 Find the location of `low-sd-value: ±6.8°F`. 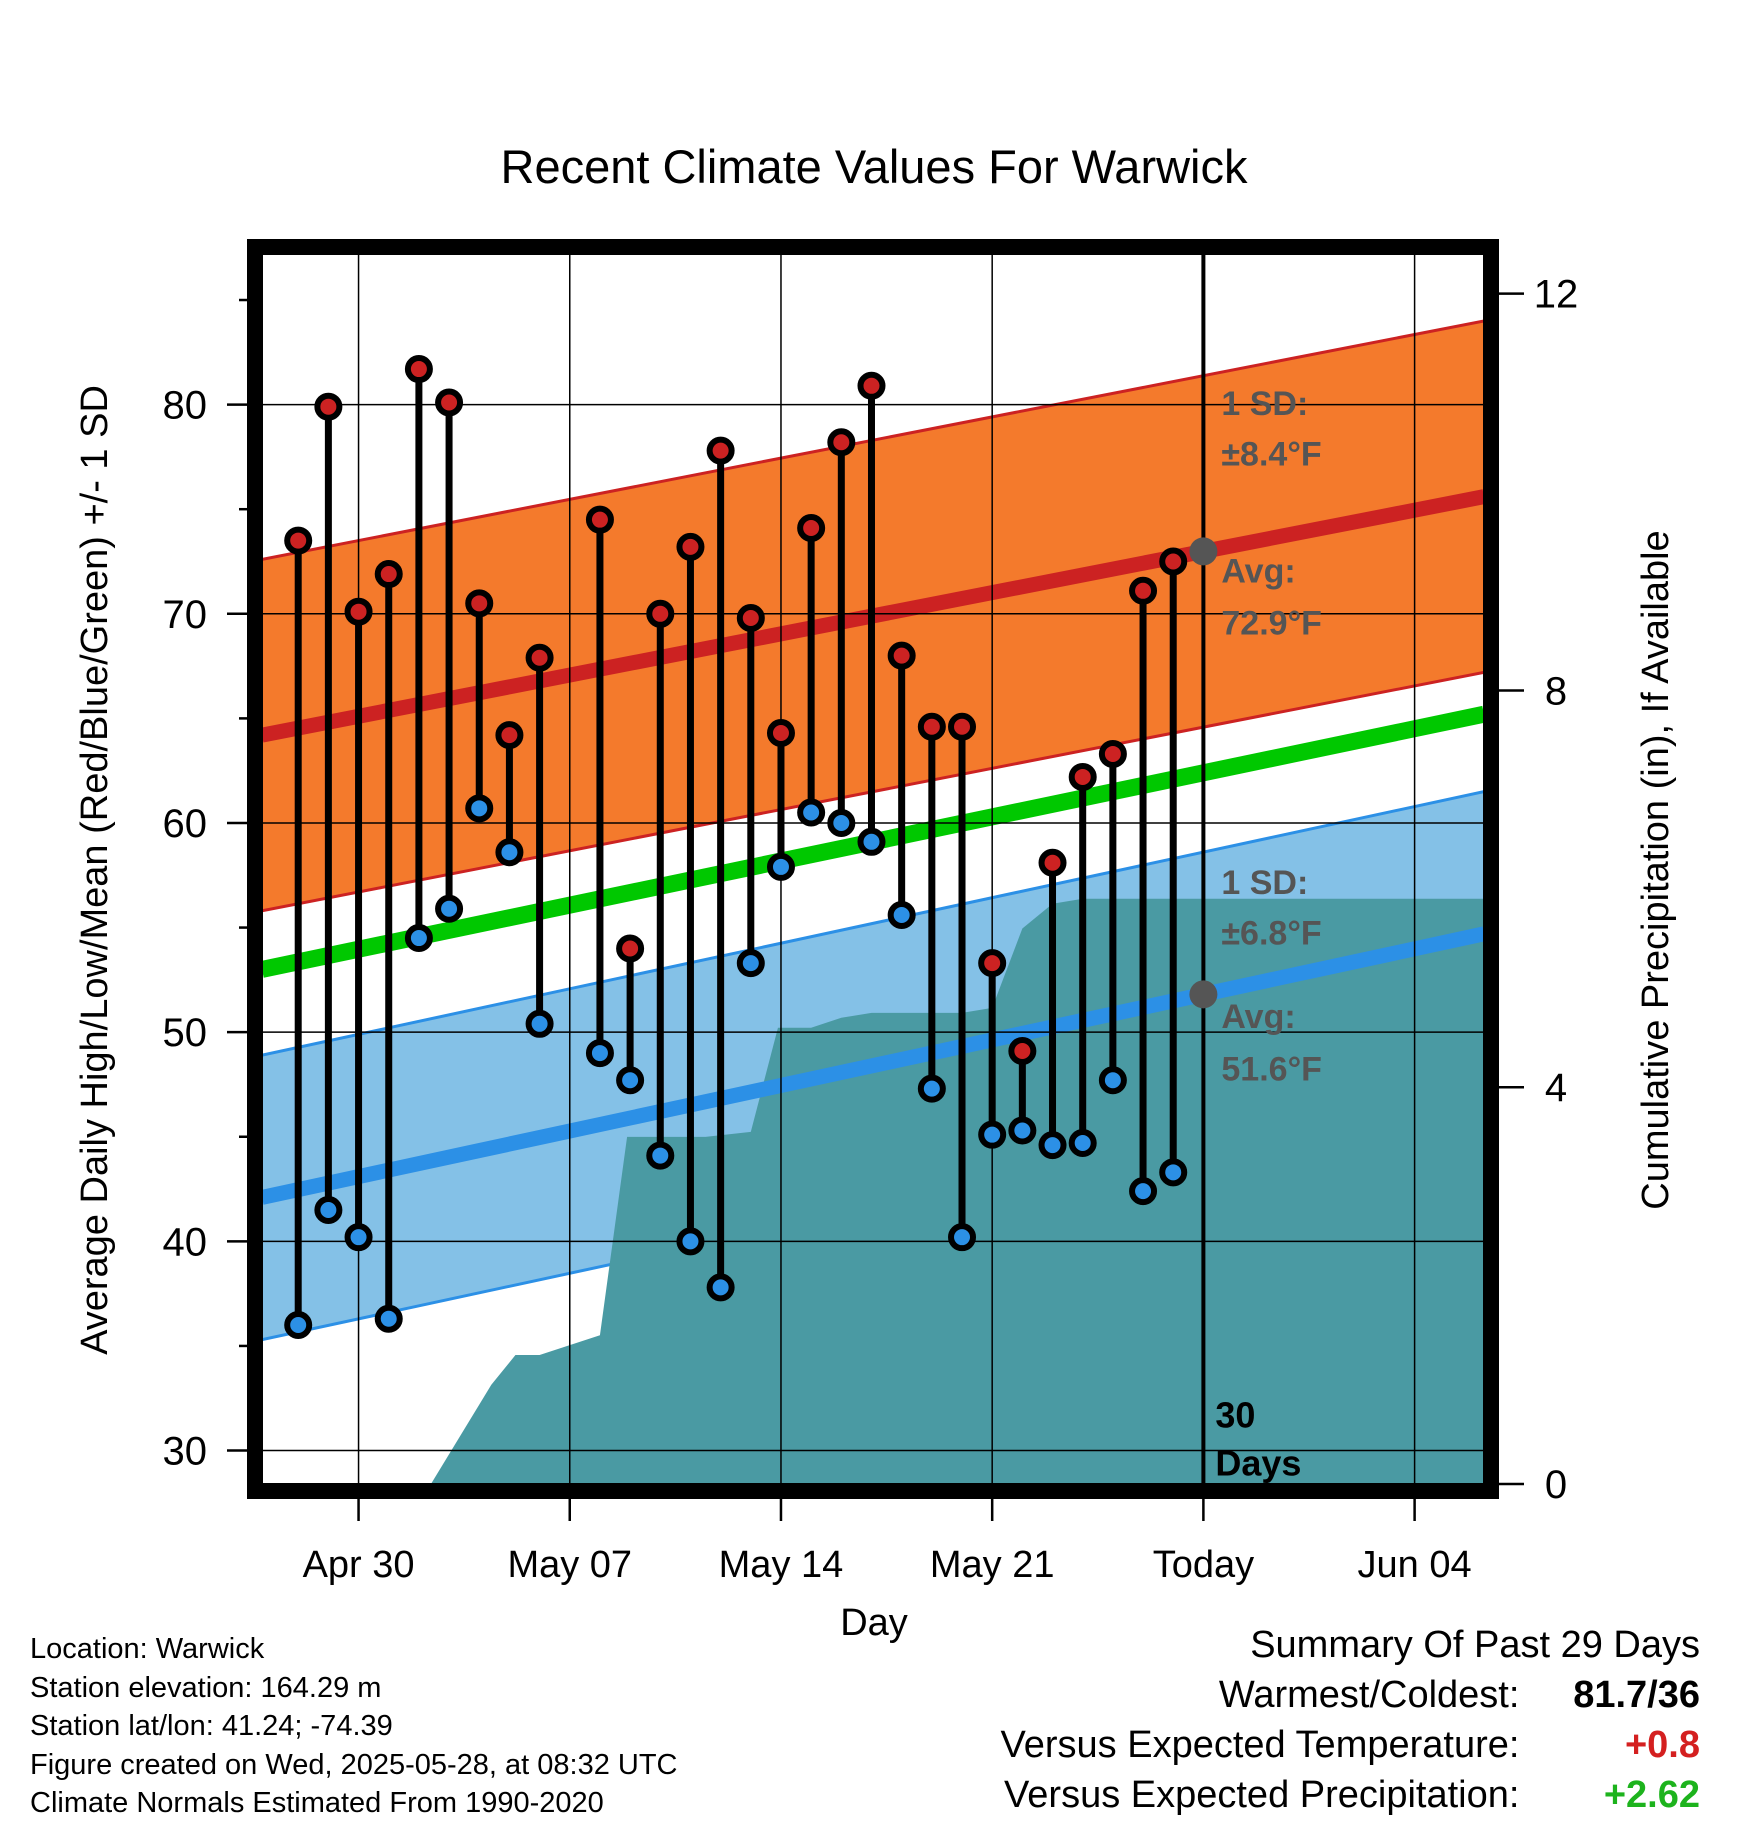

low-sd-value: ±6.8°F is located at coordinates (1271, 933).